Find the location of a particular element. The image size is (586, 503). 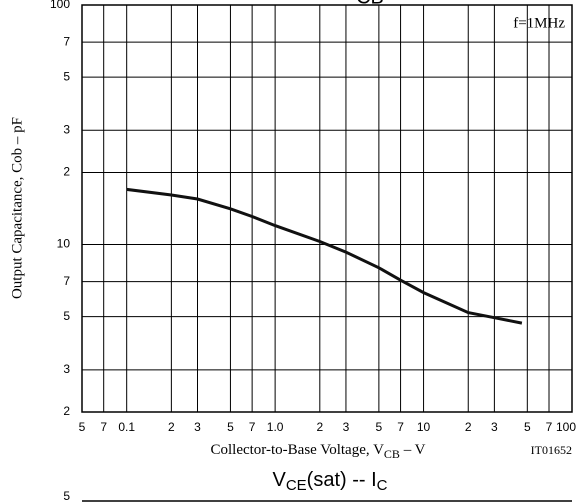

x-tick-label: 1.0 is located at coordinates (275, 427).